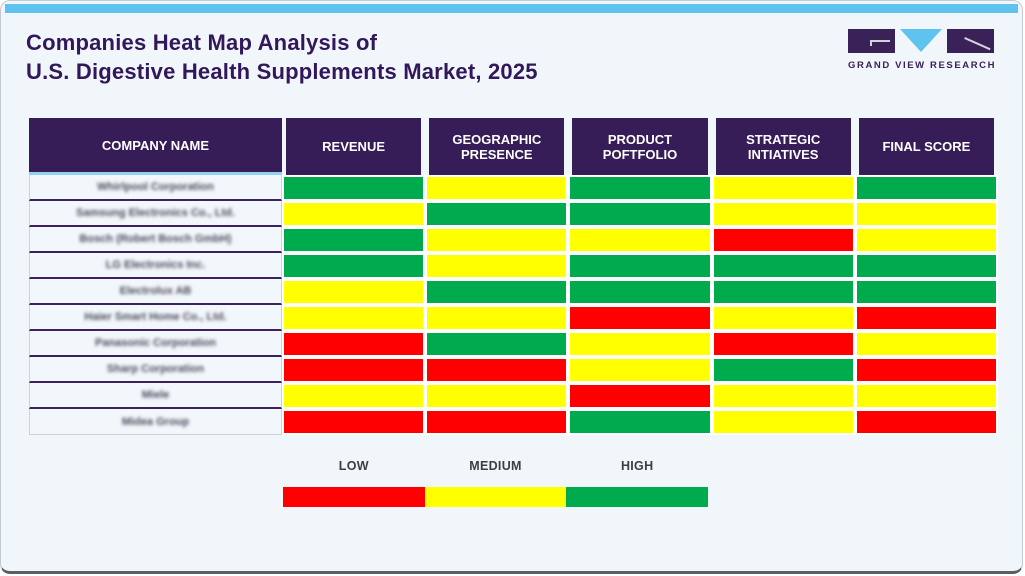 This screenshot has width=1025, height=576. I want to click on legend-label-medium: MEDIUM, so click(495, 466).